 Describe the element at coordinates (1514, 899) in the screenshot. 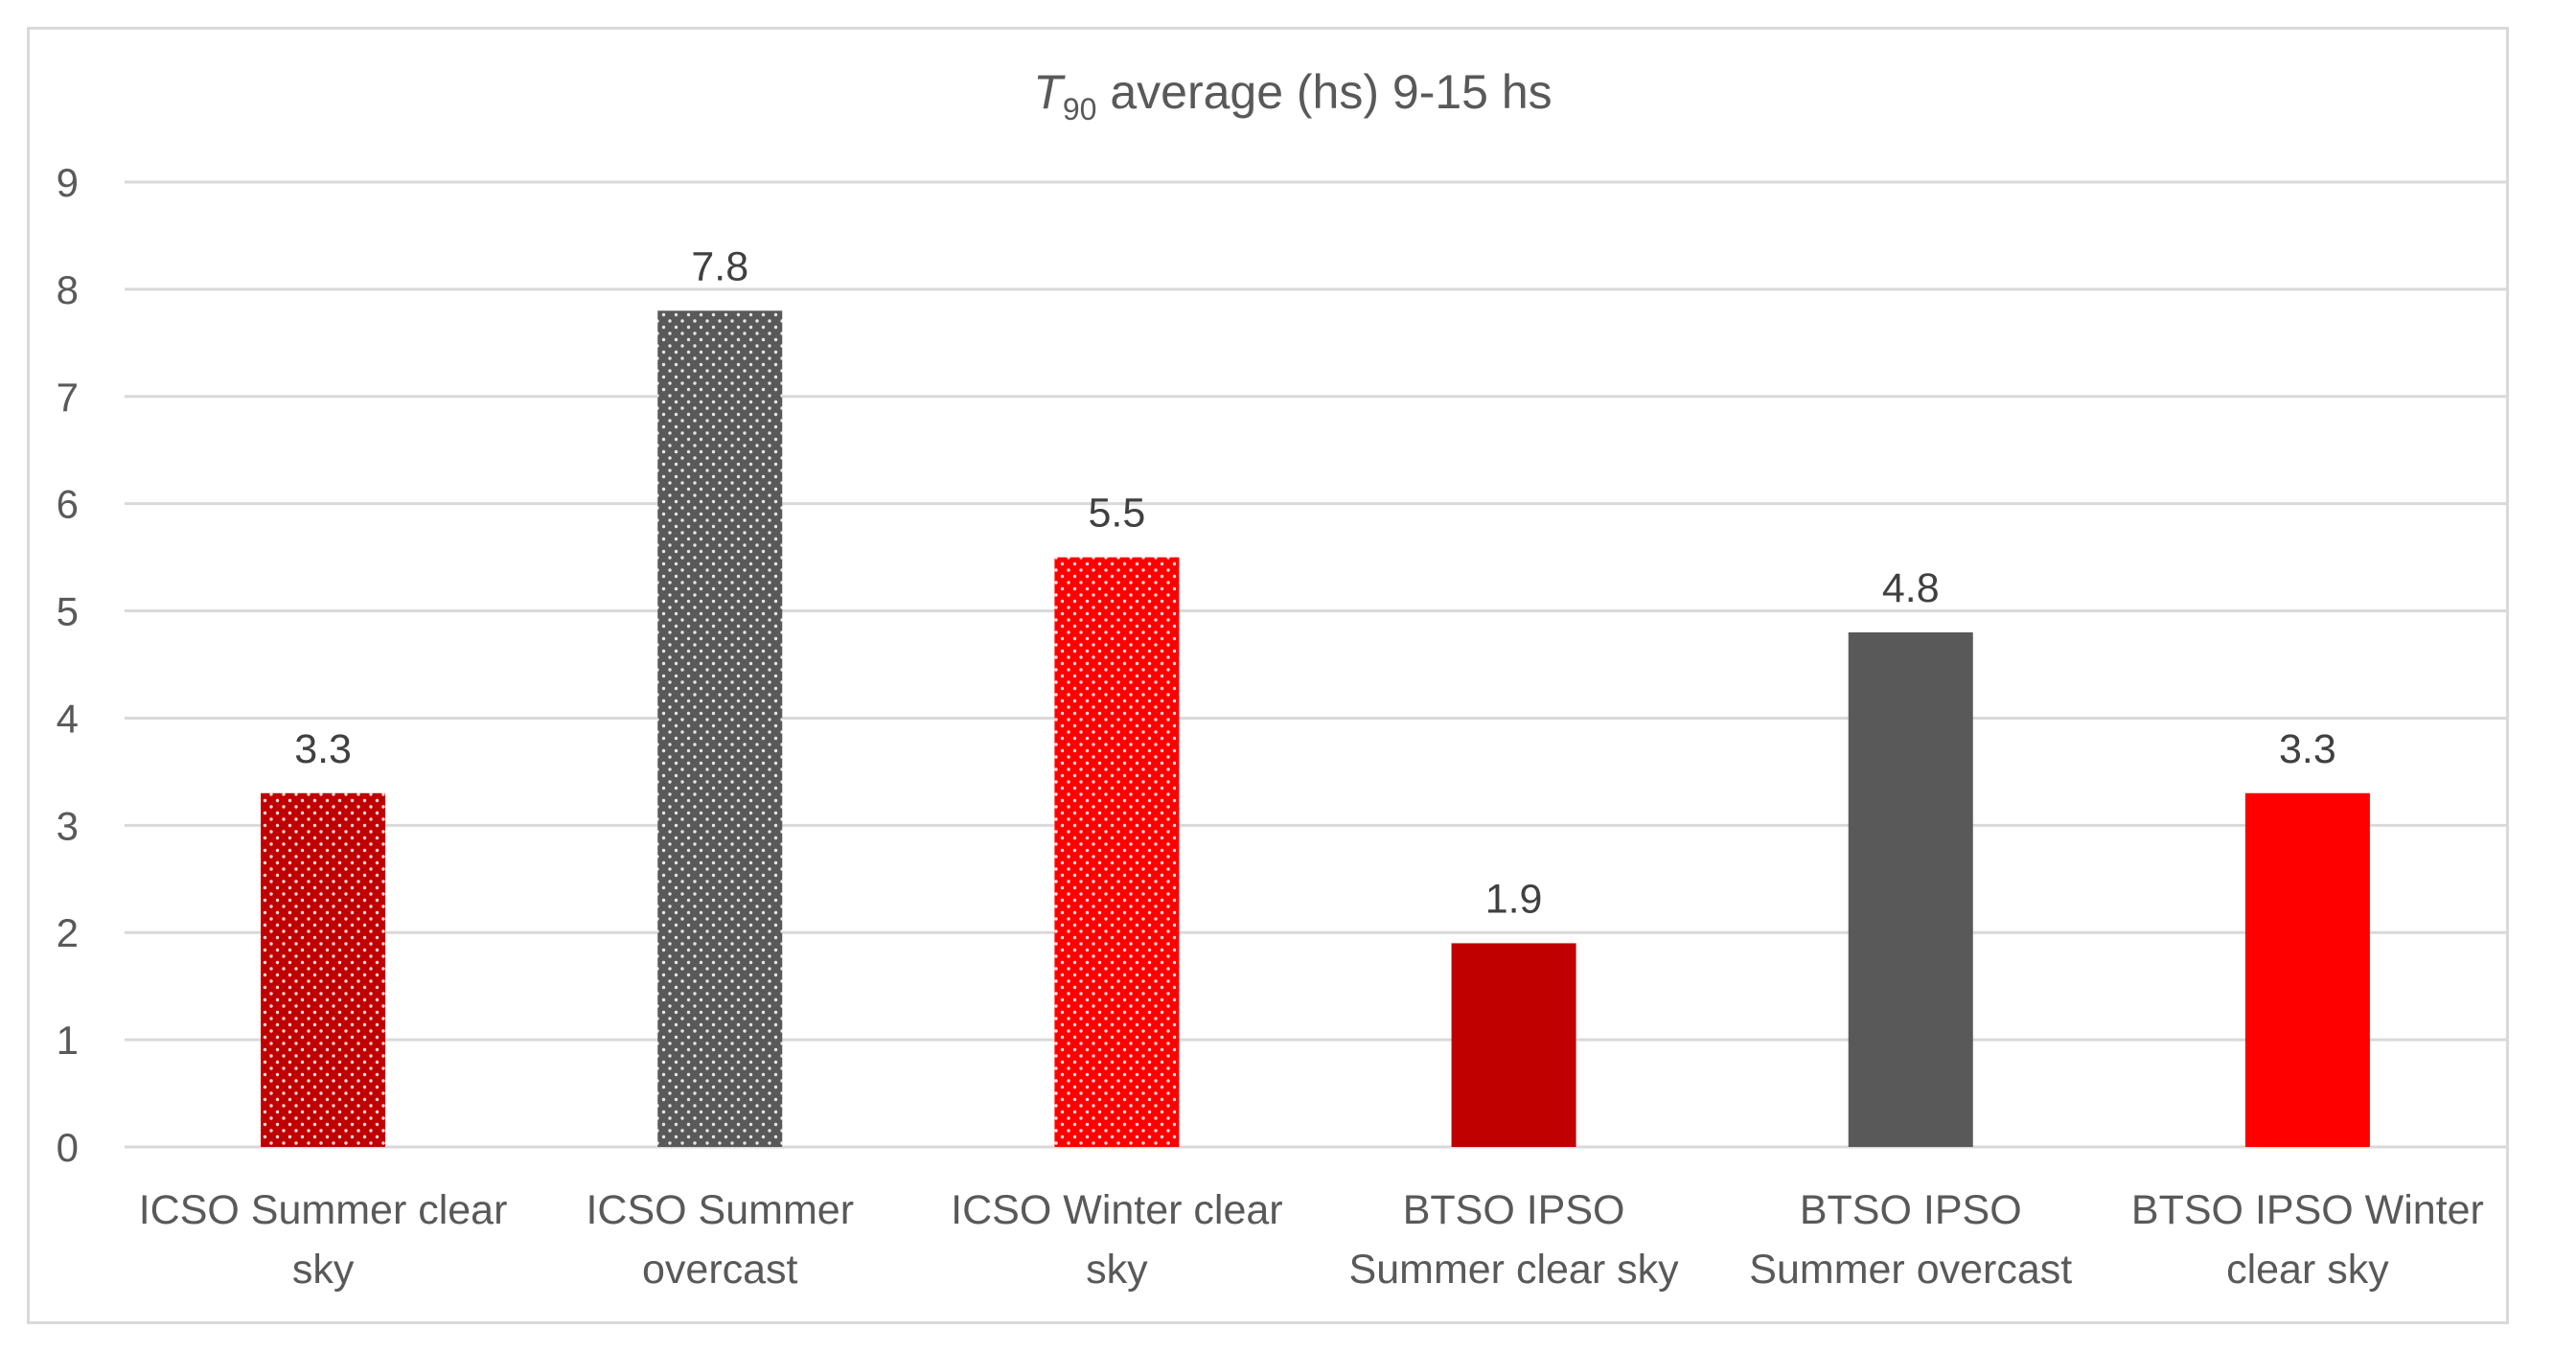

I see `data-label: 1.9` at that location.